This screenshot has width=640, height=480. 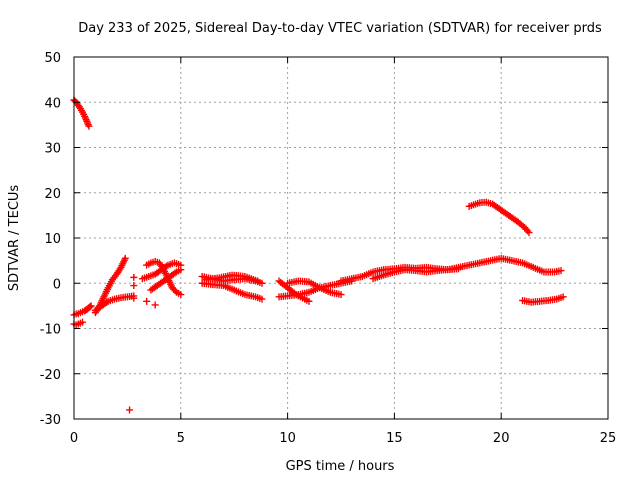 I want to click on y-tick-label: 50, so click(x=52, y=58).